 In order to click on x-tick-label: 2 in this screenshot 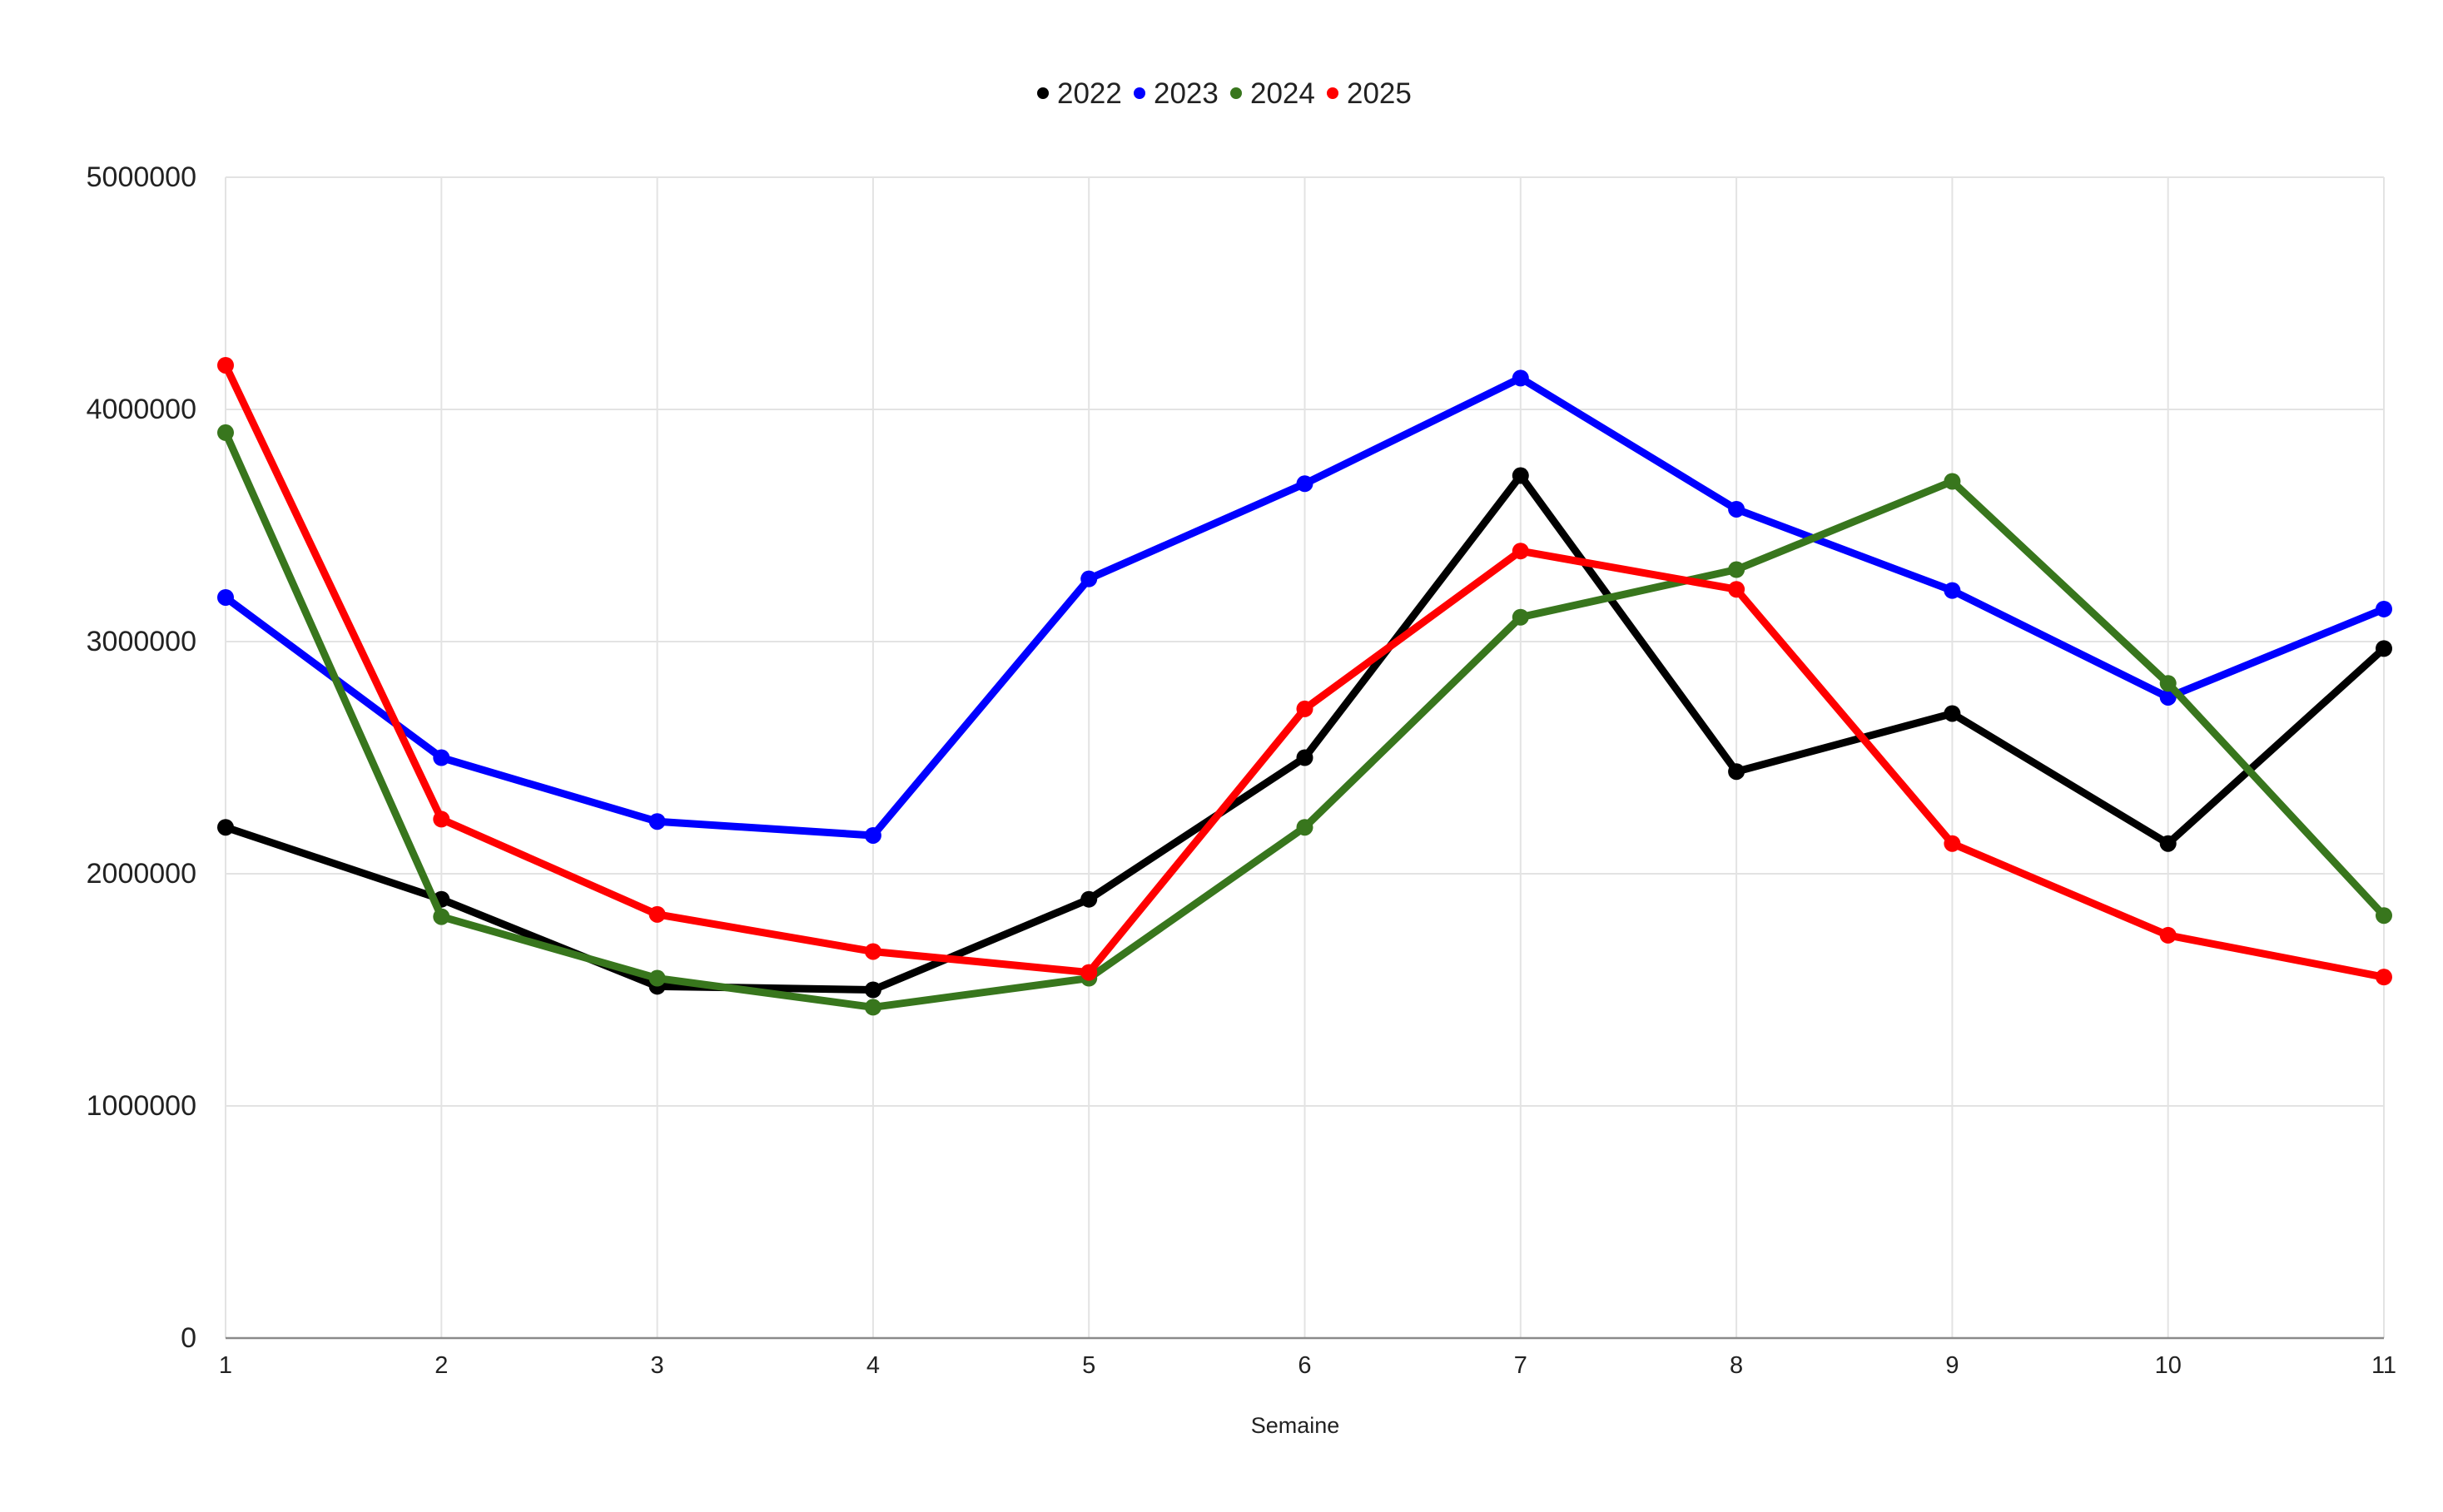, I will do `click(441, 1365)`.